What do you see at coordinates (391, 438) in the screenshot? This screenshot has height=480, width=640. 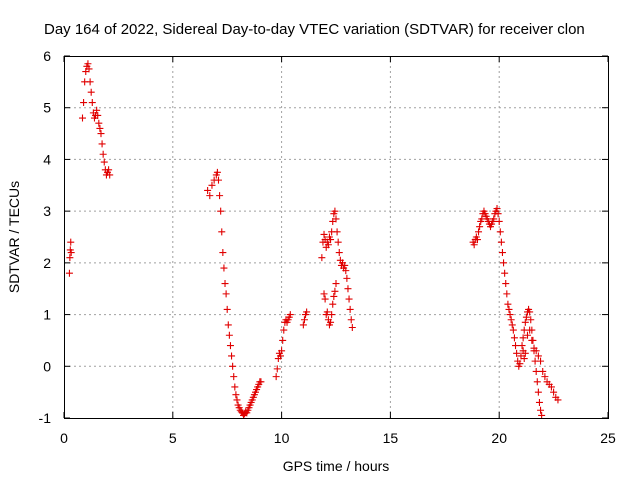 I see `x-tick-label: 15` at bounding box center [391, 438].